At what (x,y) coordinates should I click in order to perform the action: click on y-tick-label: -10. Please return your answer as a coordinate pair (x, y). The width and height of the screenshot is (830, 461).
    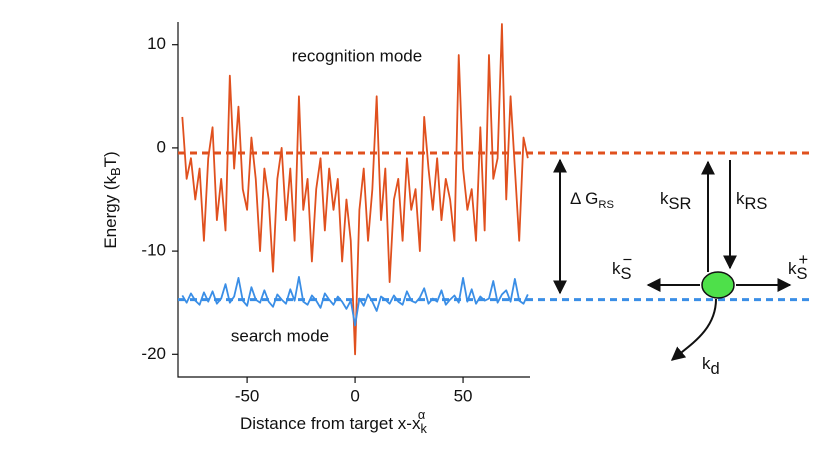
    Looking at the image, I should click on (153, 250).